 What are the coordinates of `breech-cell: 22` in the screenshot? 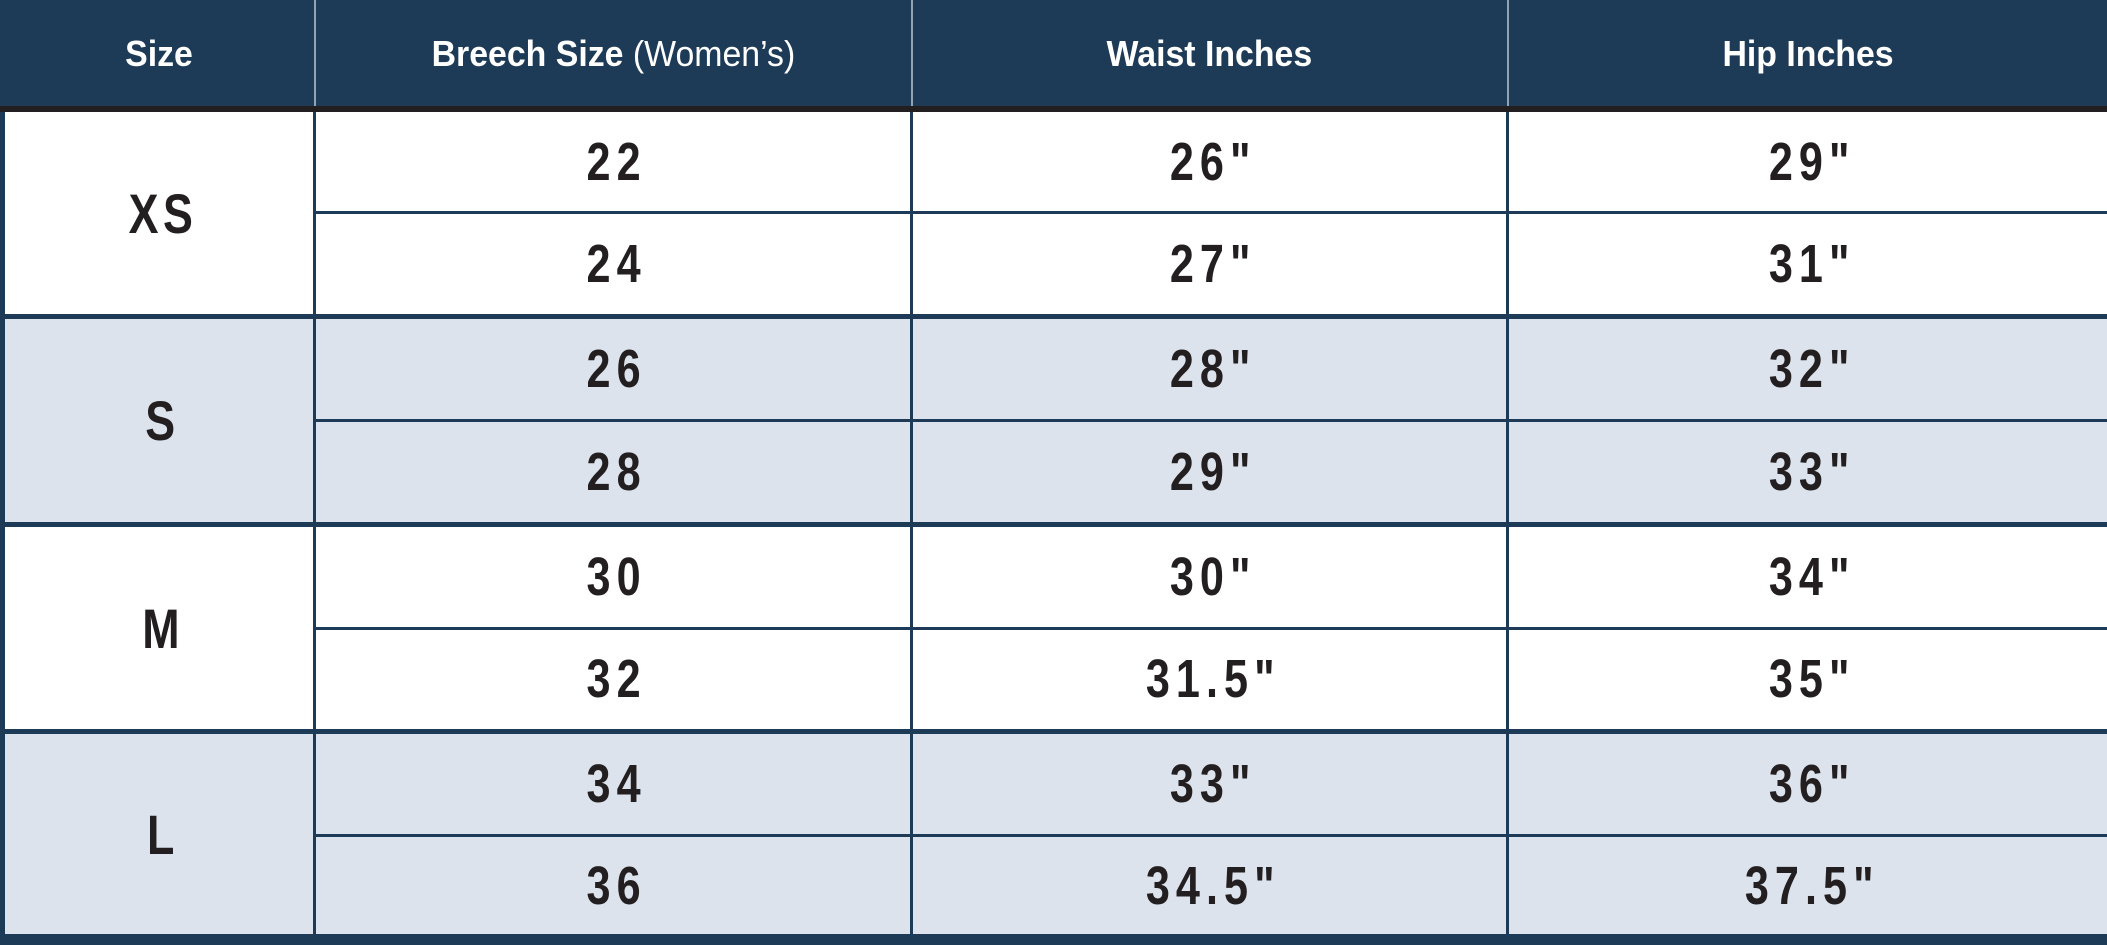 It's located at (612, 161).